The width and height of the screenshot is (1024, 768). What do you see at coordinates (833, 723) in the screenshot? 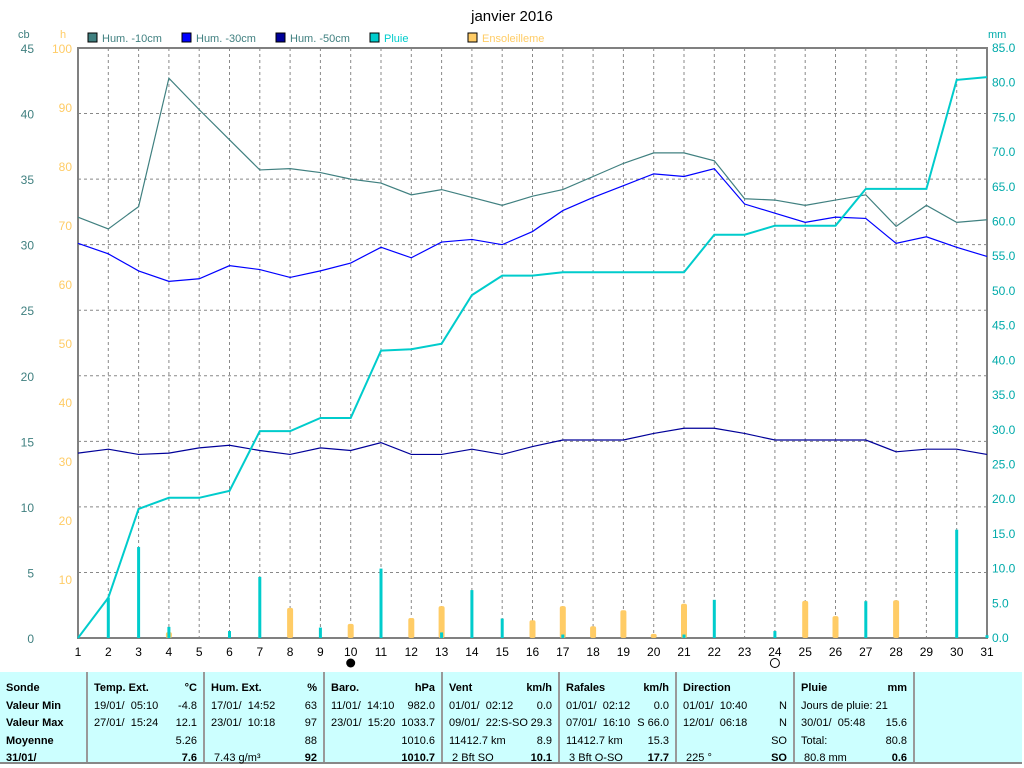
I see `table-cell: 30/01/ 05:48` at bounding box center [833, 723].